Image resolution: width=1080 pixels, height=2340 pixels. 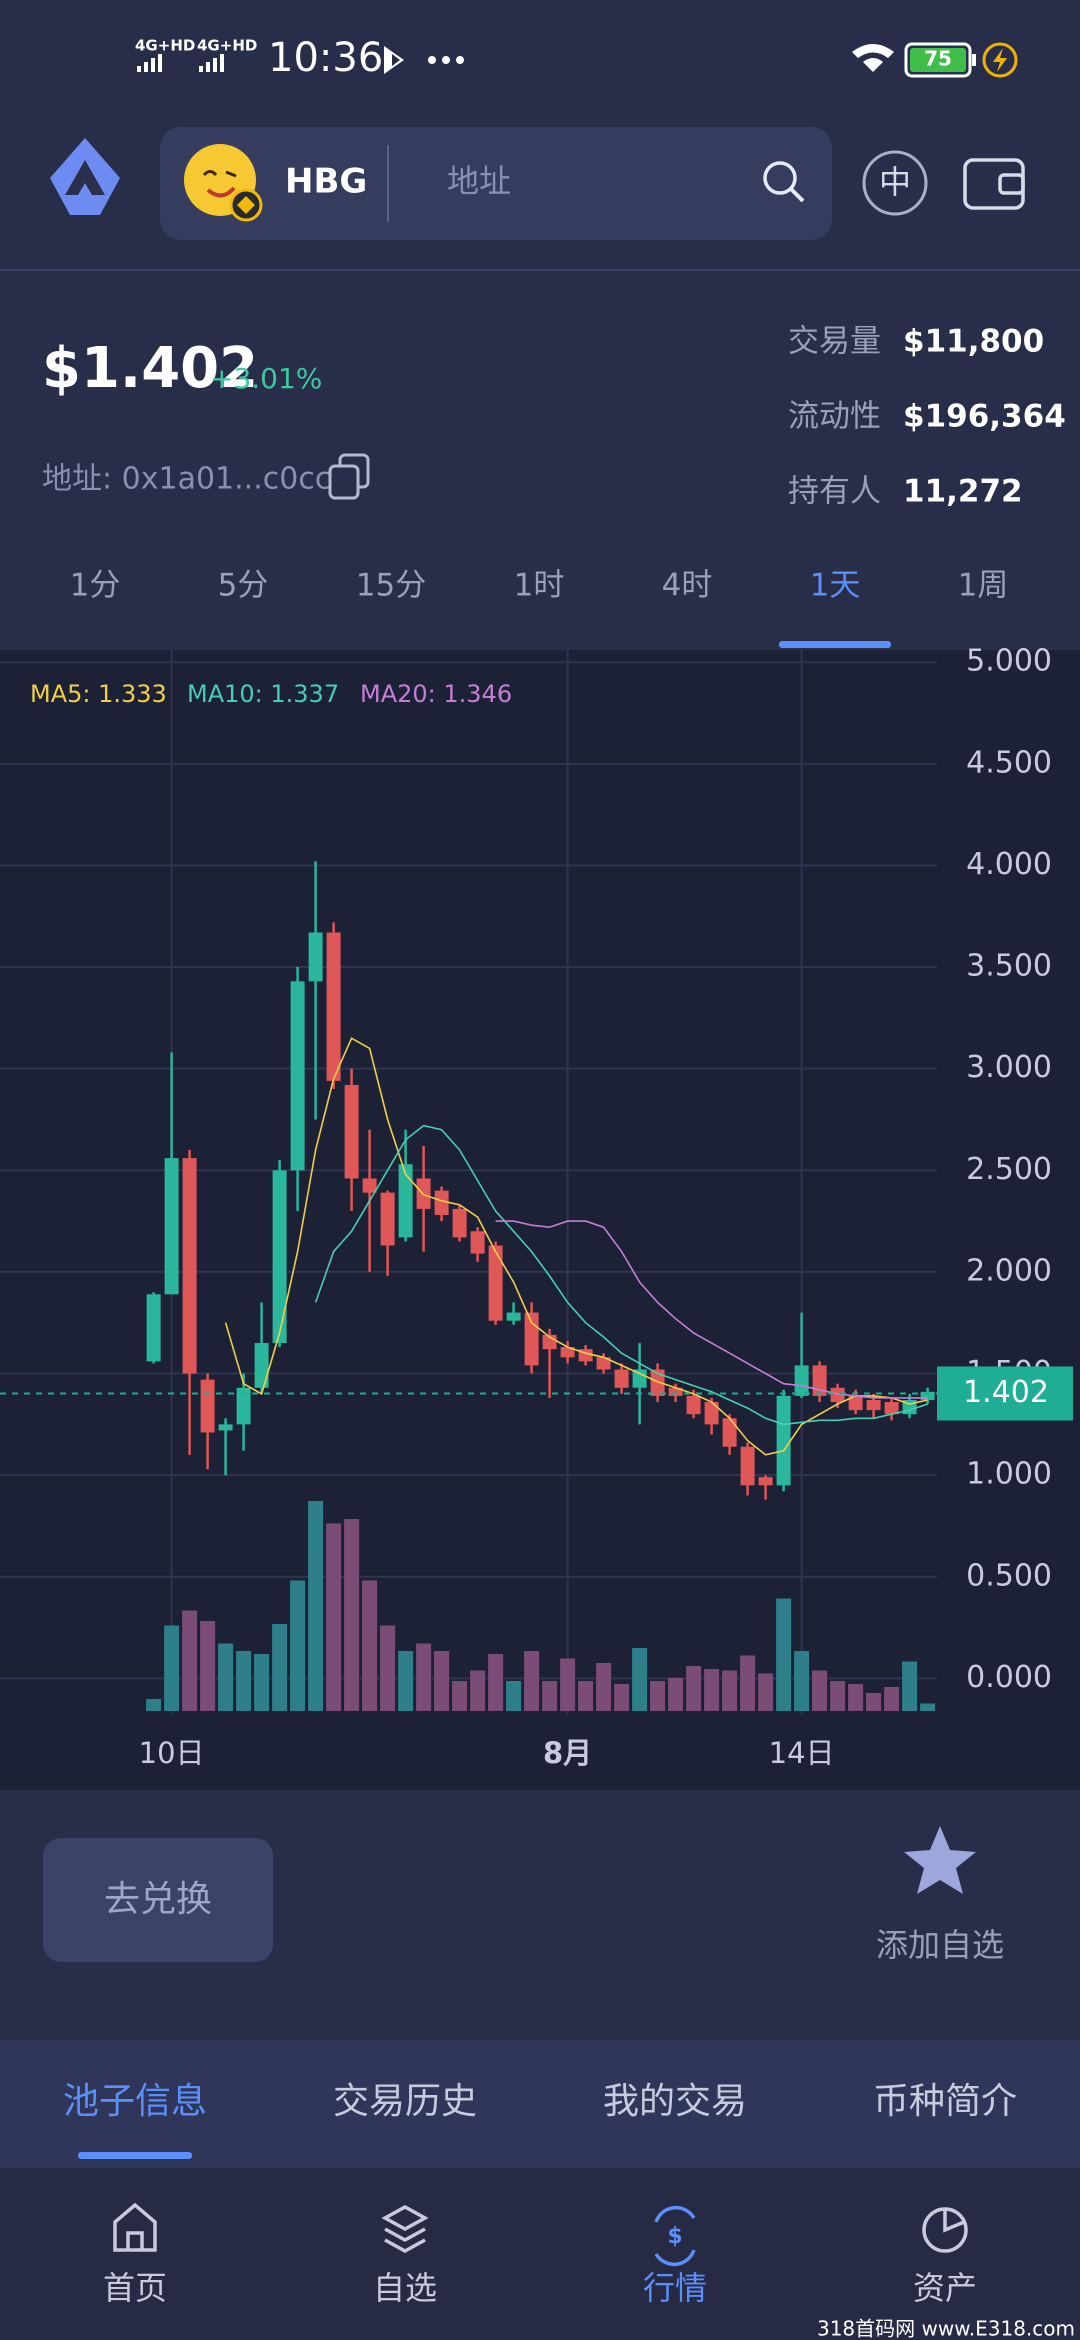 What do you see at coordinates (1009, 1677) in the screenshot?
I see `y-tick-label: 0.000` at bounding box center [1009, 1677].